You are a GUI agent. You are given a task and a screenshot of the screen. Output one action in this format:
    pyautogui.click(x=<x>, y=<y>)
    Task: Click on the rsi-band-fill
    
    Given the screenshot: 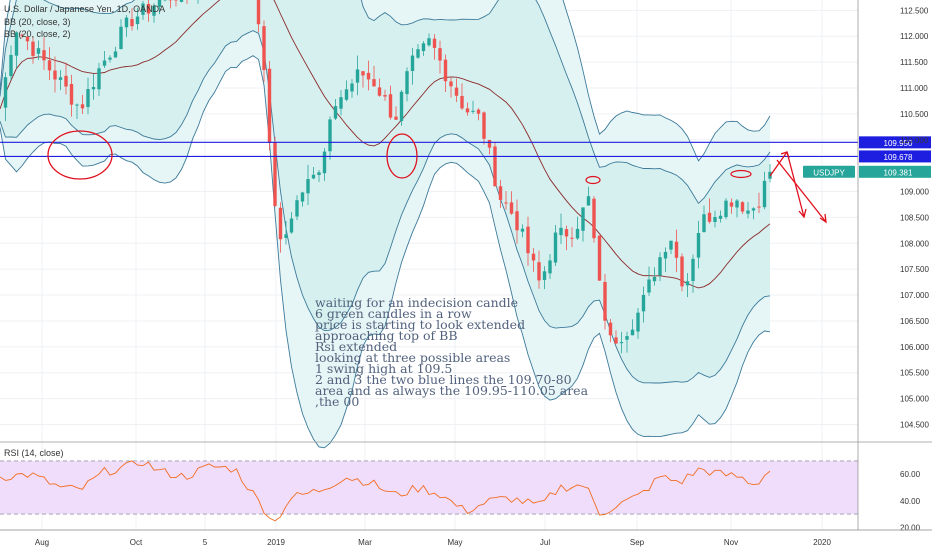 What is the action you would take?
    pyautogui.click(x=429, y=487)
    